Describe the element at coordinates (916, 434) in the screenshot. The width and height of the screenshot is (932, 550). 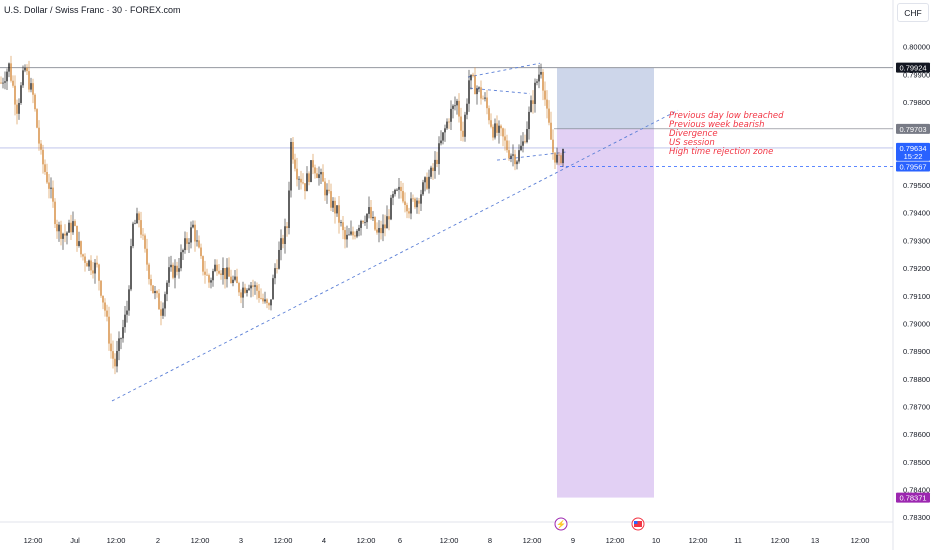
I see `price-tick-label: 0.78600` at that location.